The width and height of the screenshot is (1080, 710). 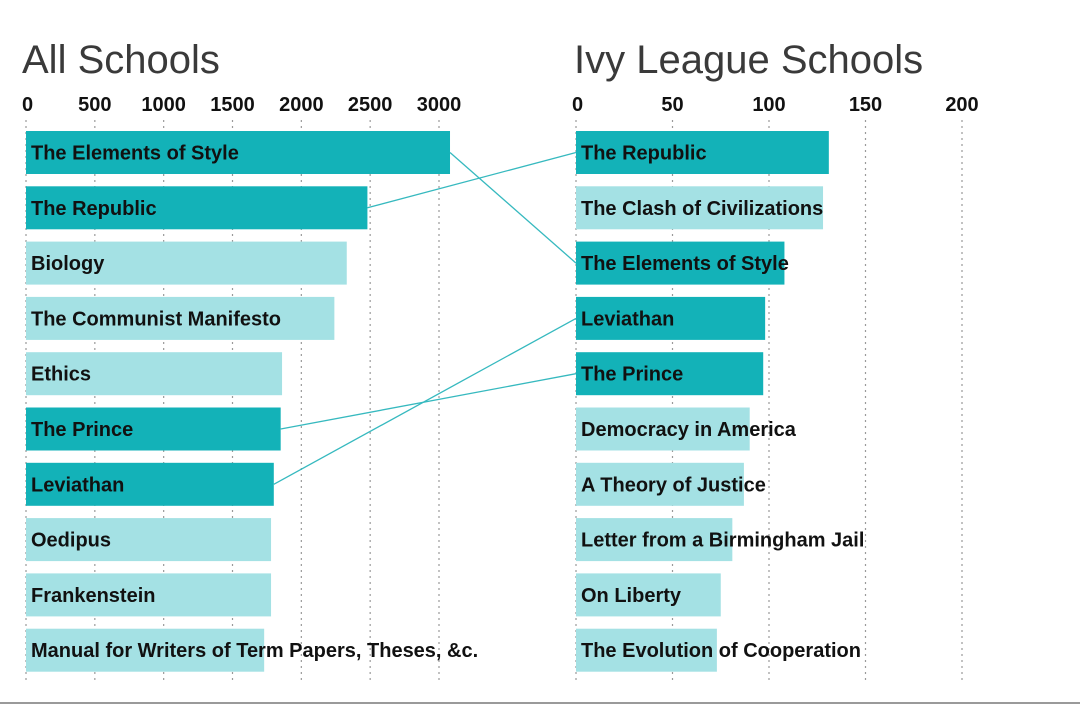 What do you see at coordinates (631, 596) in the screenshot?
I see `bar-label: On Liberty` at bounding box center [631, 596].